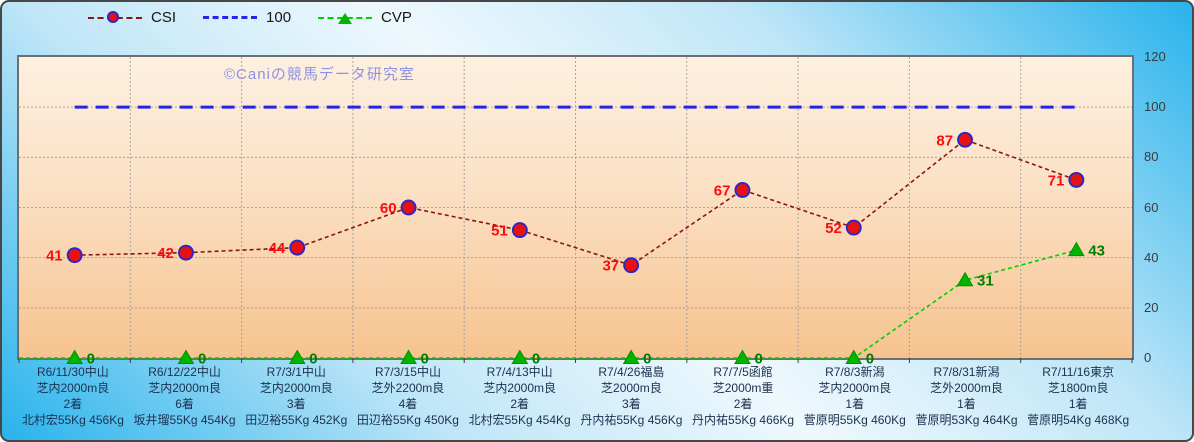  What do you see at coordinates (1078, 396) in the screenshot?
I see `x-category-label: R7/11/16東京 芝1800m良 1着菅原明54Kg 468Kg` at bounding box center [1078, 396].